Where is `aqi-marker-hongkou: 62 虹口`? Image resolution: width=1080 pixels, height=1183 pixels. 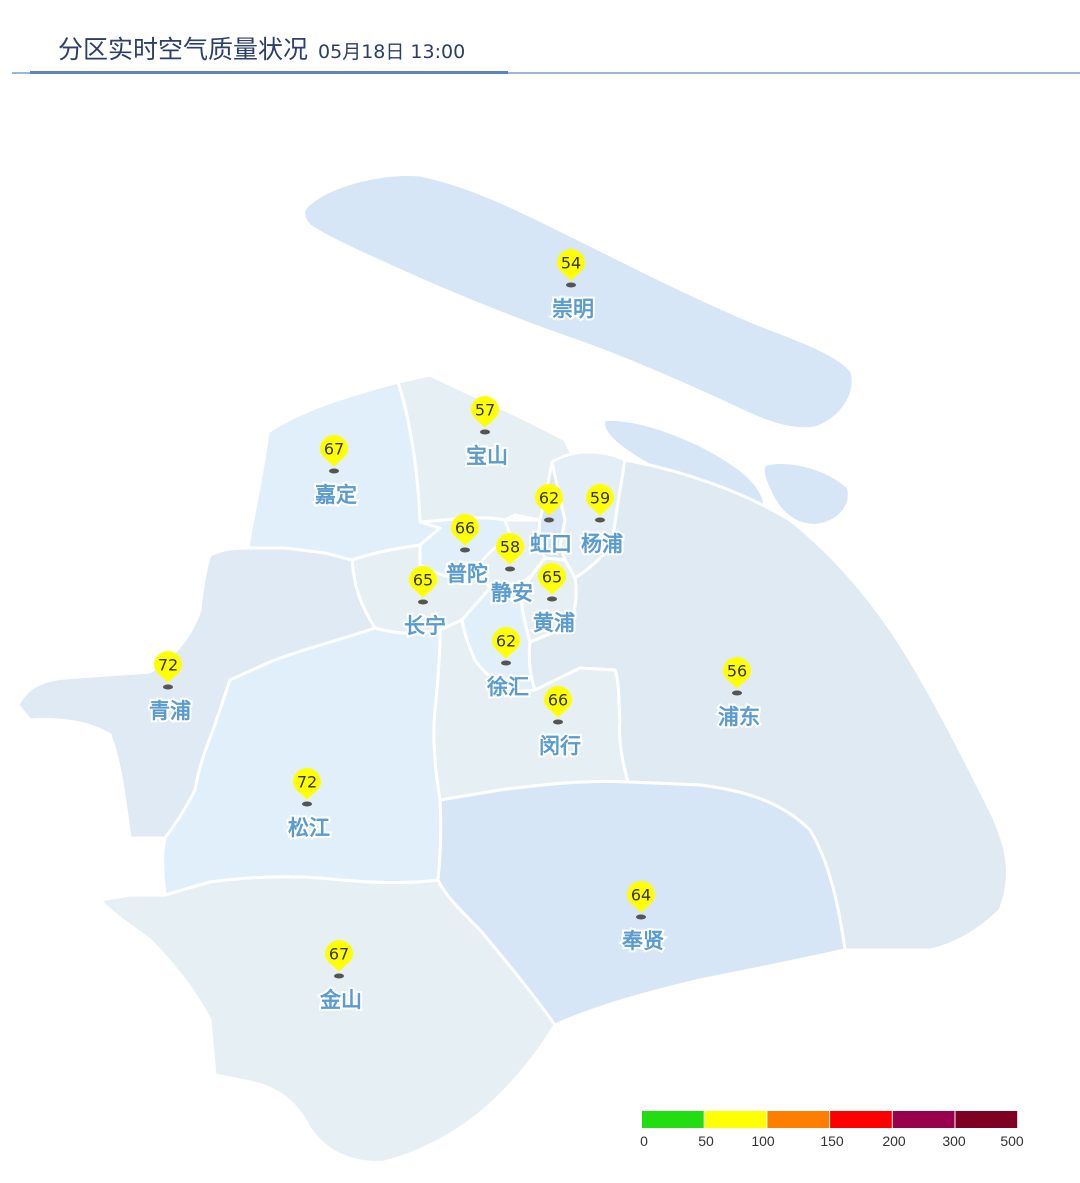 aqi-marker-hongkou: 62 虹口 is located at coordinates (551, 521).